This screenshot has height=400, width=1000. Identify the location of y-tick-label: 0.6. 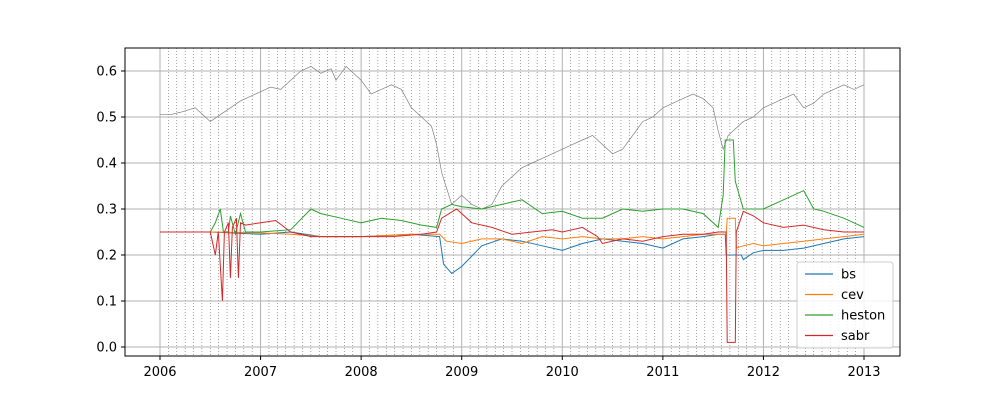
(106, 72).